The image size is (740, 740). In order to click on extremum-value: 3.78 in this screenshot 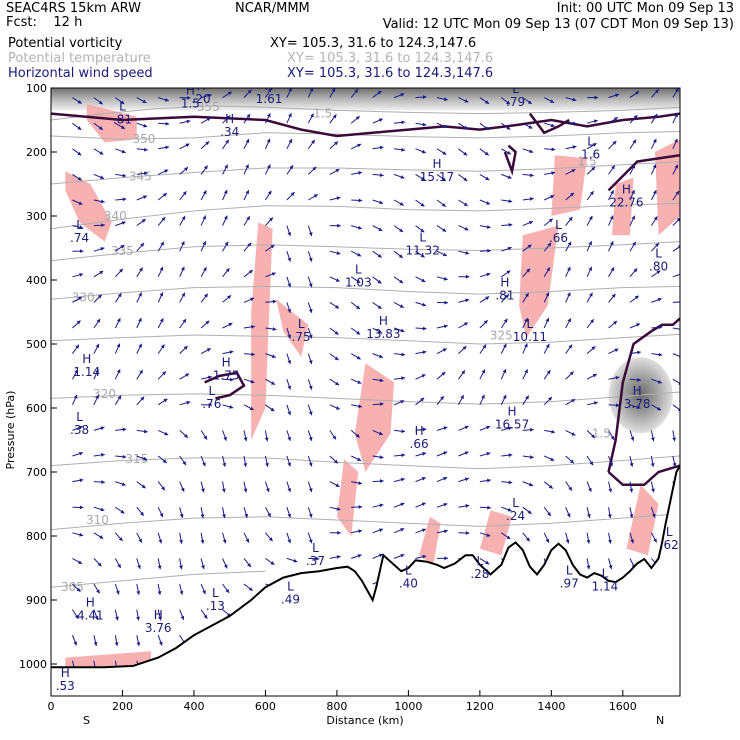, I will do `click(637, 404)`.